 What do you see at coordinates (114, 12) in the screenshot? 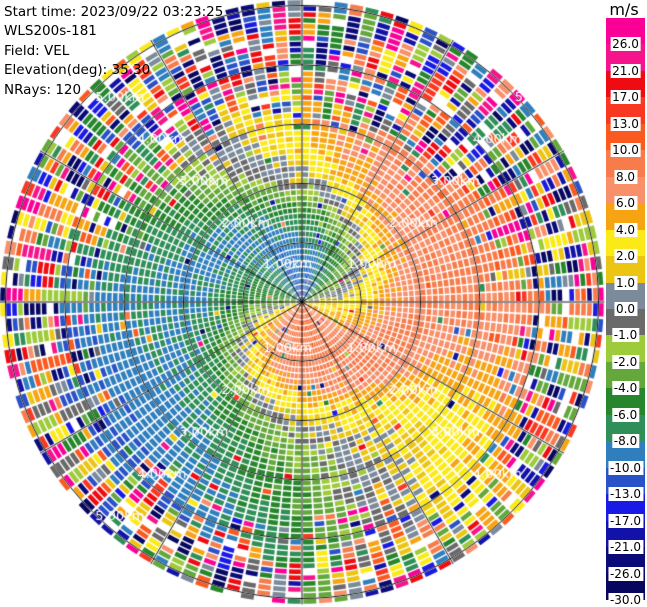
I see `scan-start-time: Start time: 2023/09/22 03:23:25` at bounding box center [114, 12].